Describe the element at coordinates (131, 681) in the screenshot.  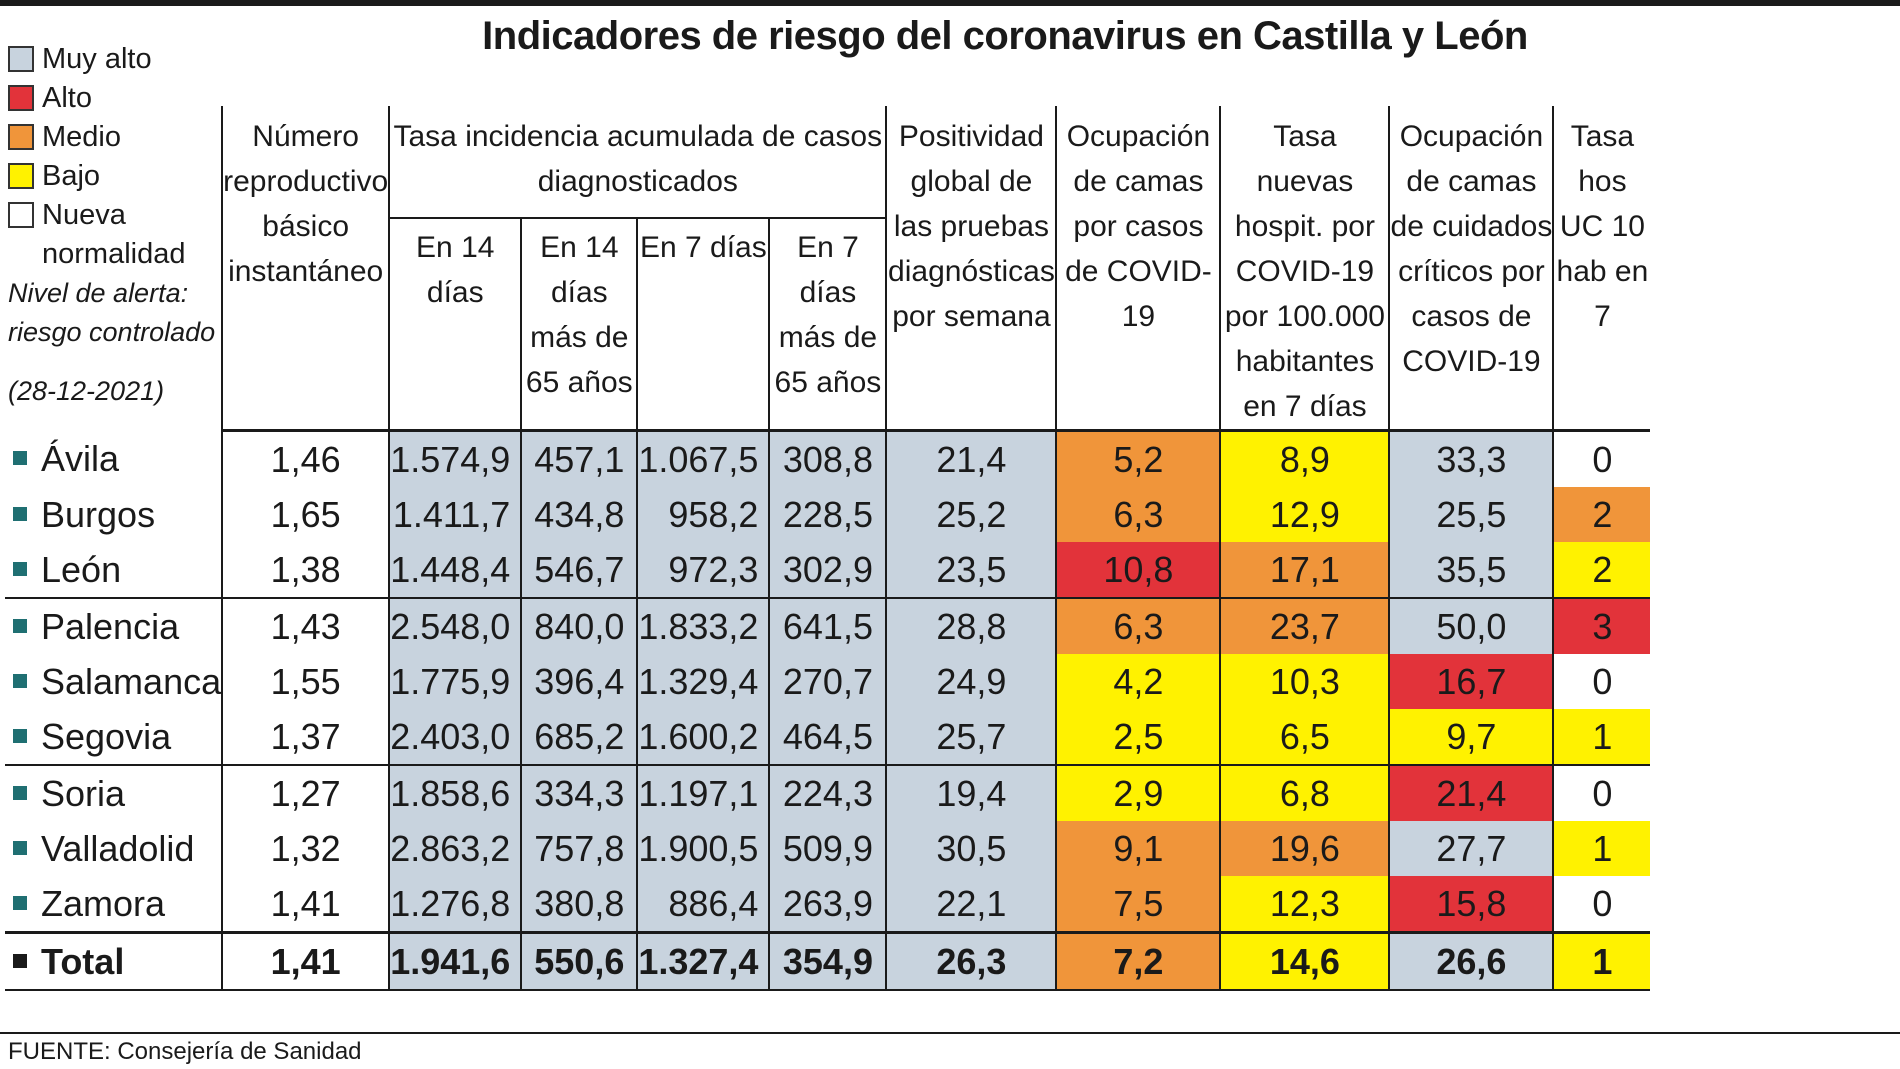
I see `province-name: Salamanca` at that location.